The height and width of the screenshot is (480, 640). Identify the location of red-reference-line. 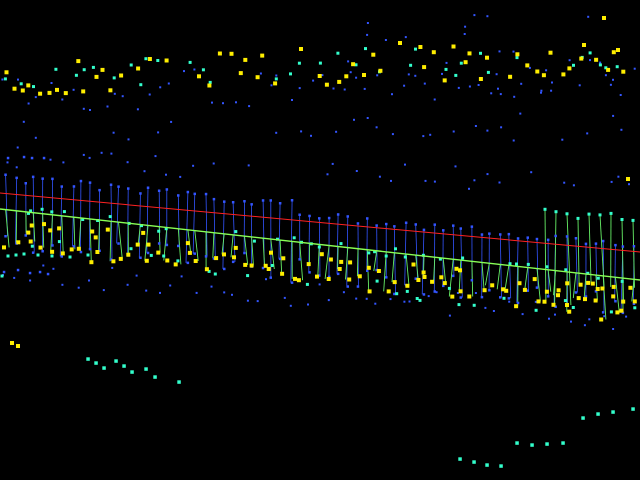
(320, 222).